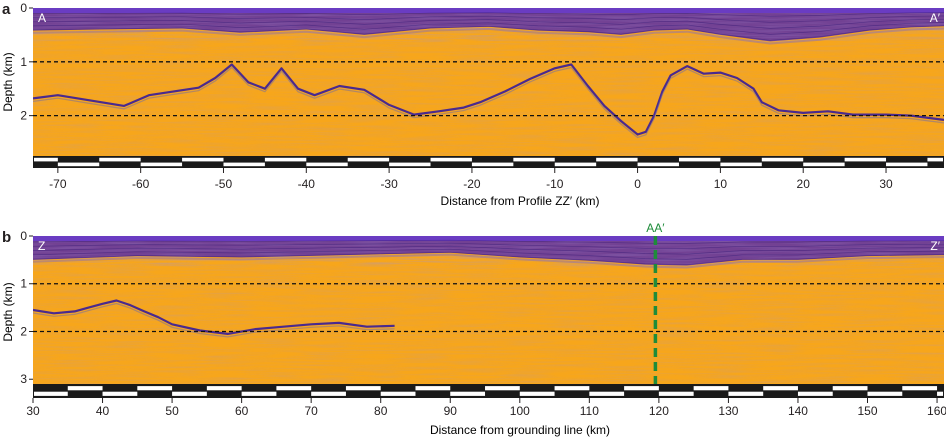 Image resolution: width=946 pixels, height=445 pixels. What do you see at coordinates (23, 116) in the screenshot?
I see `y-tick-label: 2` at bounding box center [23, 116].